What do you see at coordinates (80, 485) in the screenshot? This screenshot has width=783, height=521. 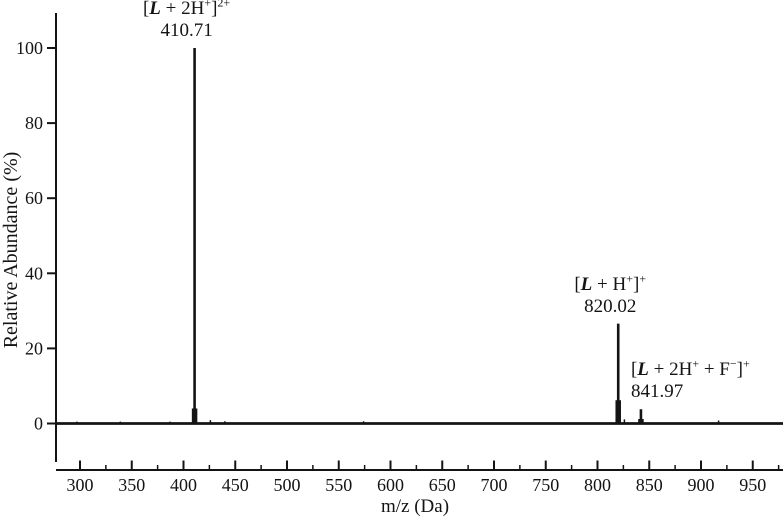 I see `x-tick-label: 300` at bounding box center [80, 485].